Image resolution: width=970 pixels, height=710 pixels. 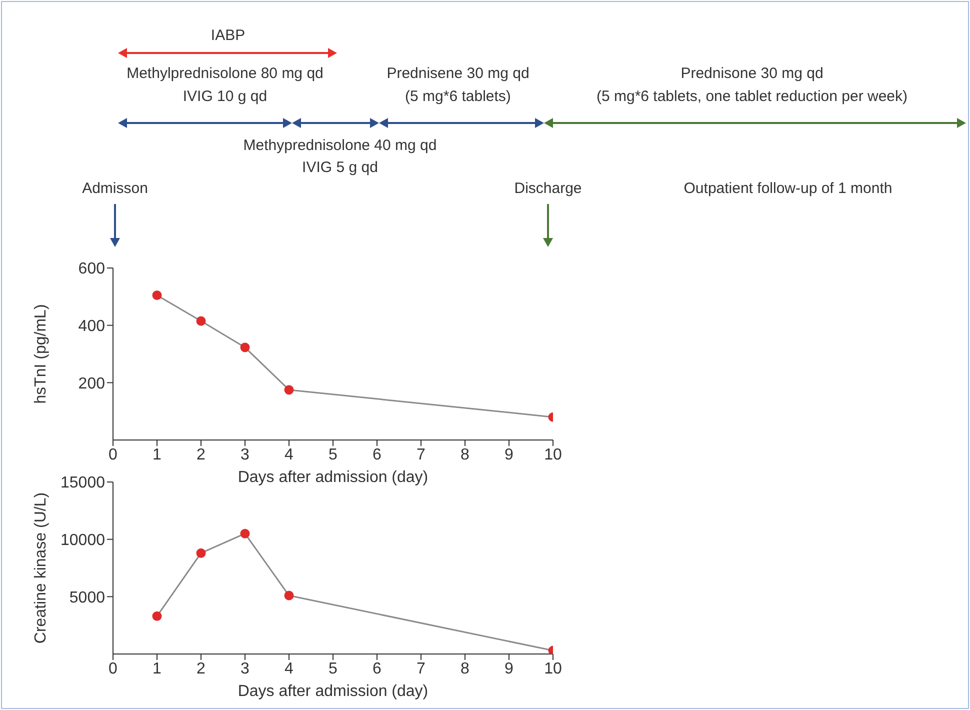 What do you see at coordinates (458, 73) in the screenshot?
I see `text: Prednisene 30 mg qd` at bounding box center [458, 73].